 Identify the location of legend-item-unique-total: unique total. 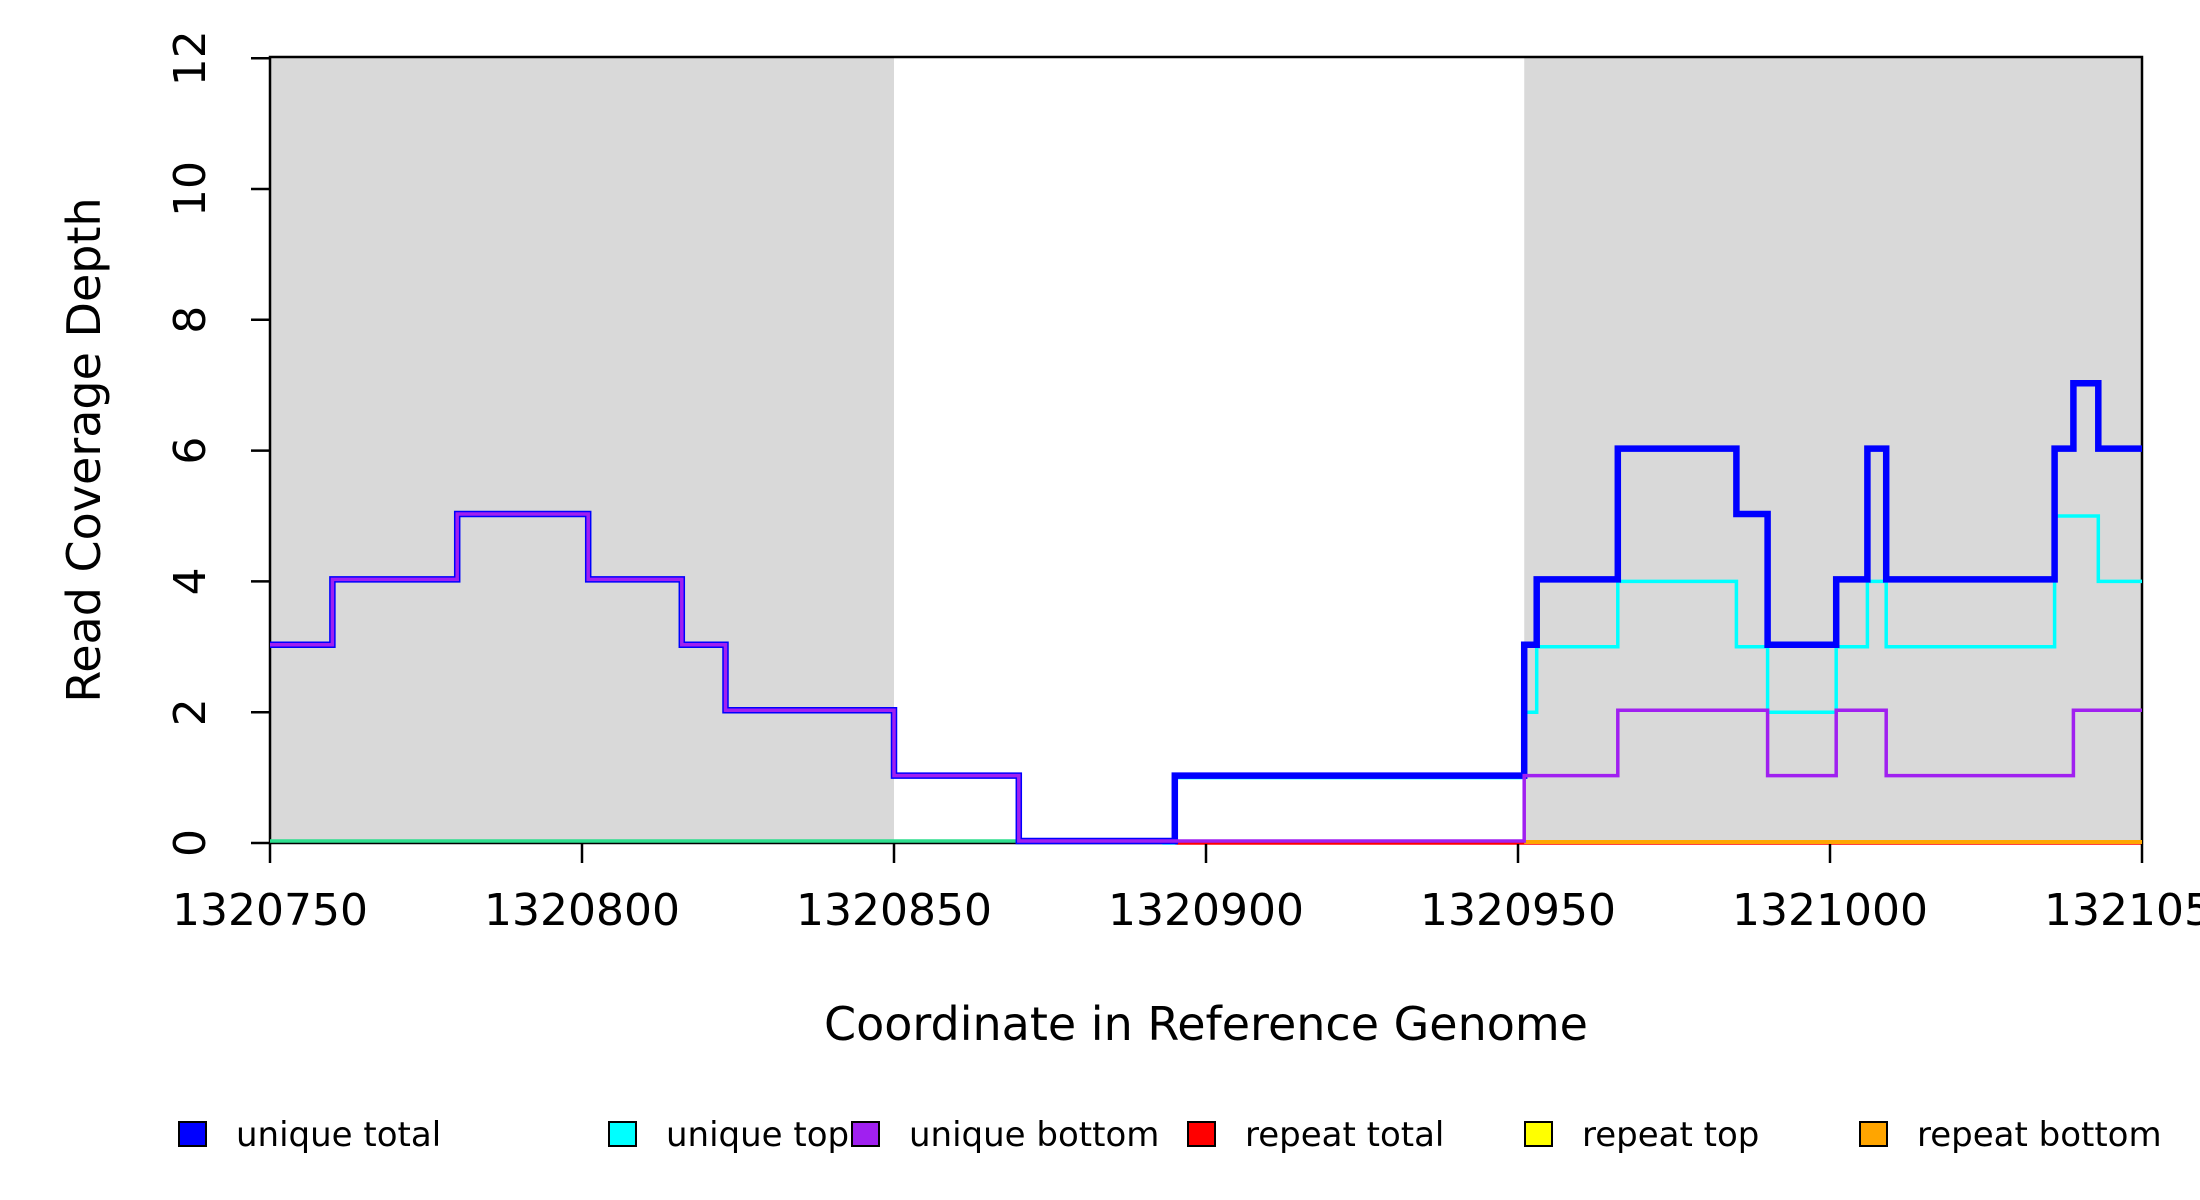
(309, 1135).